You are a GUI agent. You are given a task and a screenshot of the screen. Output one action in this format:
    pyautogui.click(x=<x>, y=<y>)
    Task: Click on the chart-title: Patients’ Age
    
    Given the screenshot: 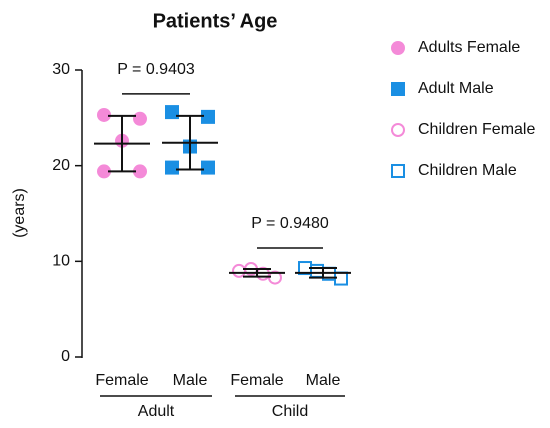 What is the action you would take?
    pyautogui.click(x=215, y=21)
    